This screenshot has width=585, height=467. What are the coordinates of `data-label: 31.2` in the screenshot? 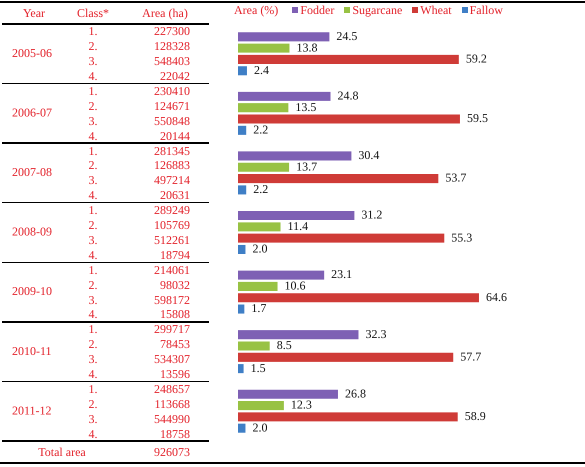 It's located at (371, 215).